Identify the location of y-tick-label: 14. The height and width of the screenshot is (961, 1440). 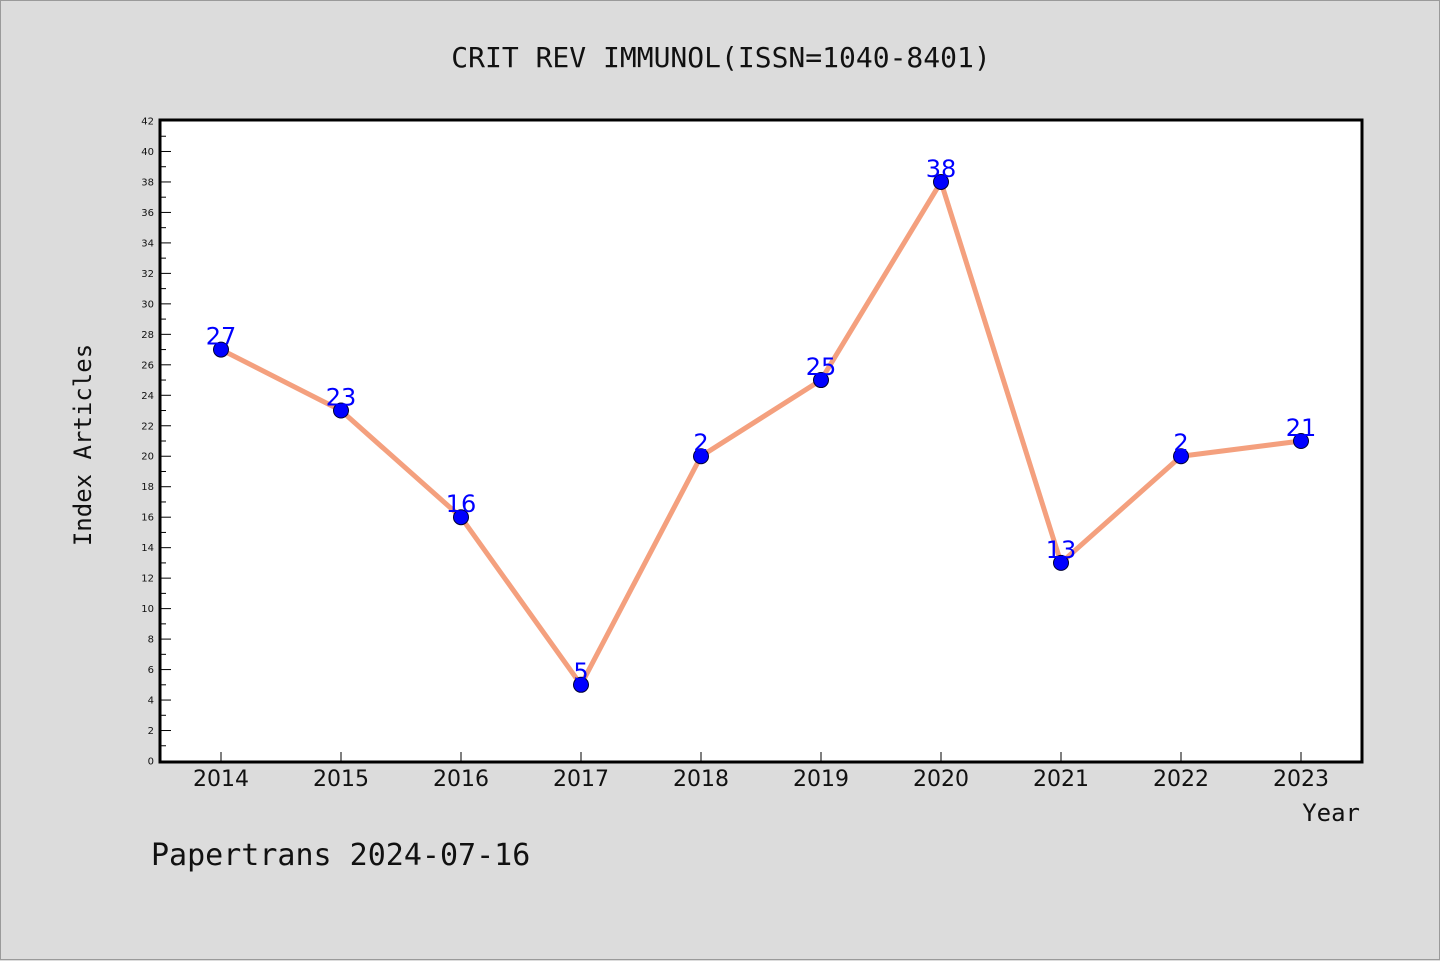
(147, 548).